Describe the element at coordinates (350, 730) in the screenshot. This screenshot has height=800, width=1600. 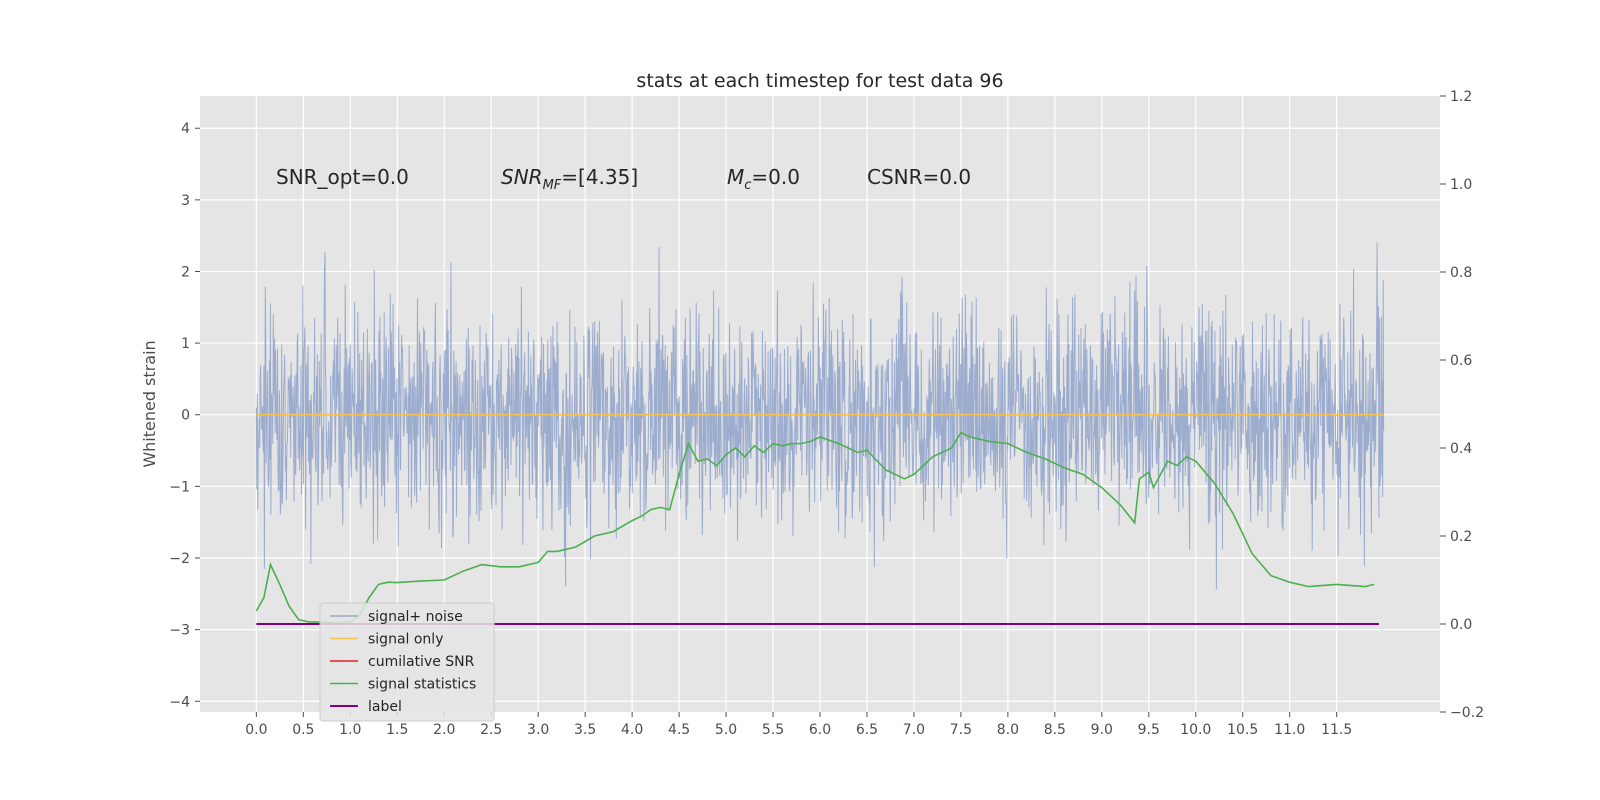
I see `x-tick-label: 1.0` at that location.